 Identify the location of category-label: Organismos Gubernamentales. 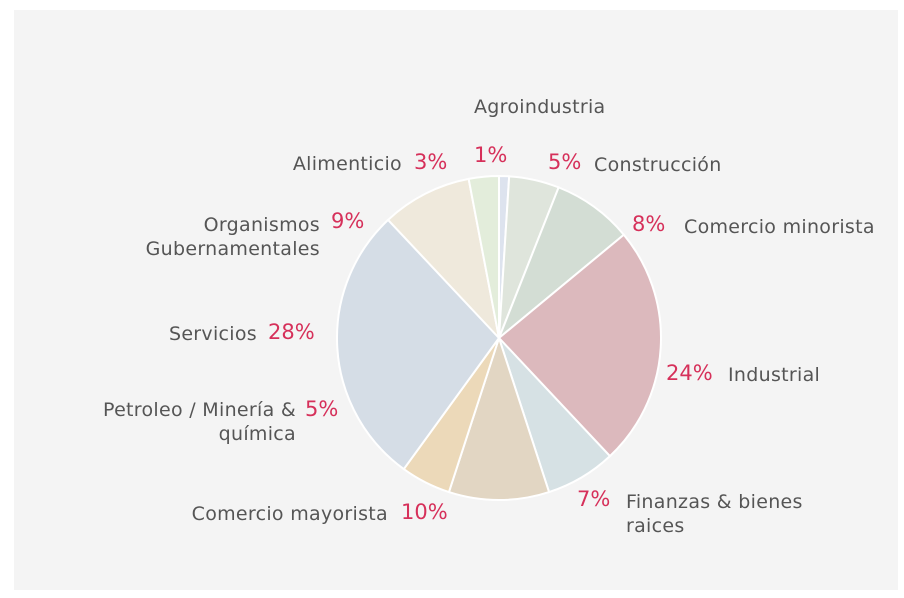
(232, 237).